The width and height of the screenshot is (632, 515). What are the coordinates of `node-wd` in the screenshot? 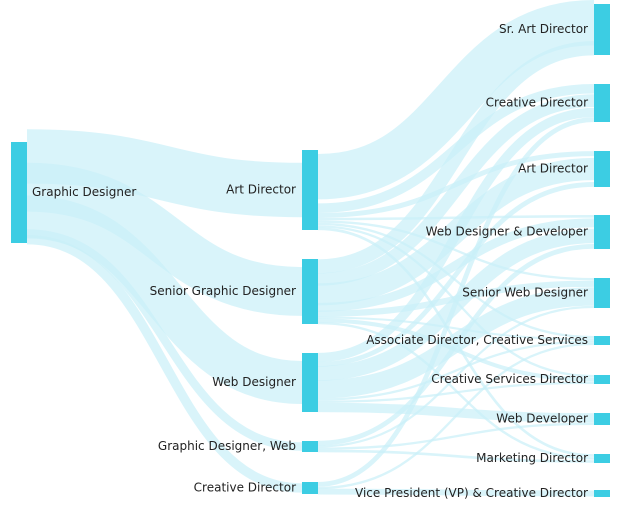 It's located at (310, 382).